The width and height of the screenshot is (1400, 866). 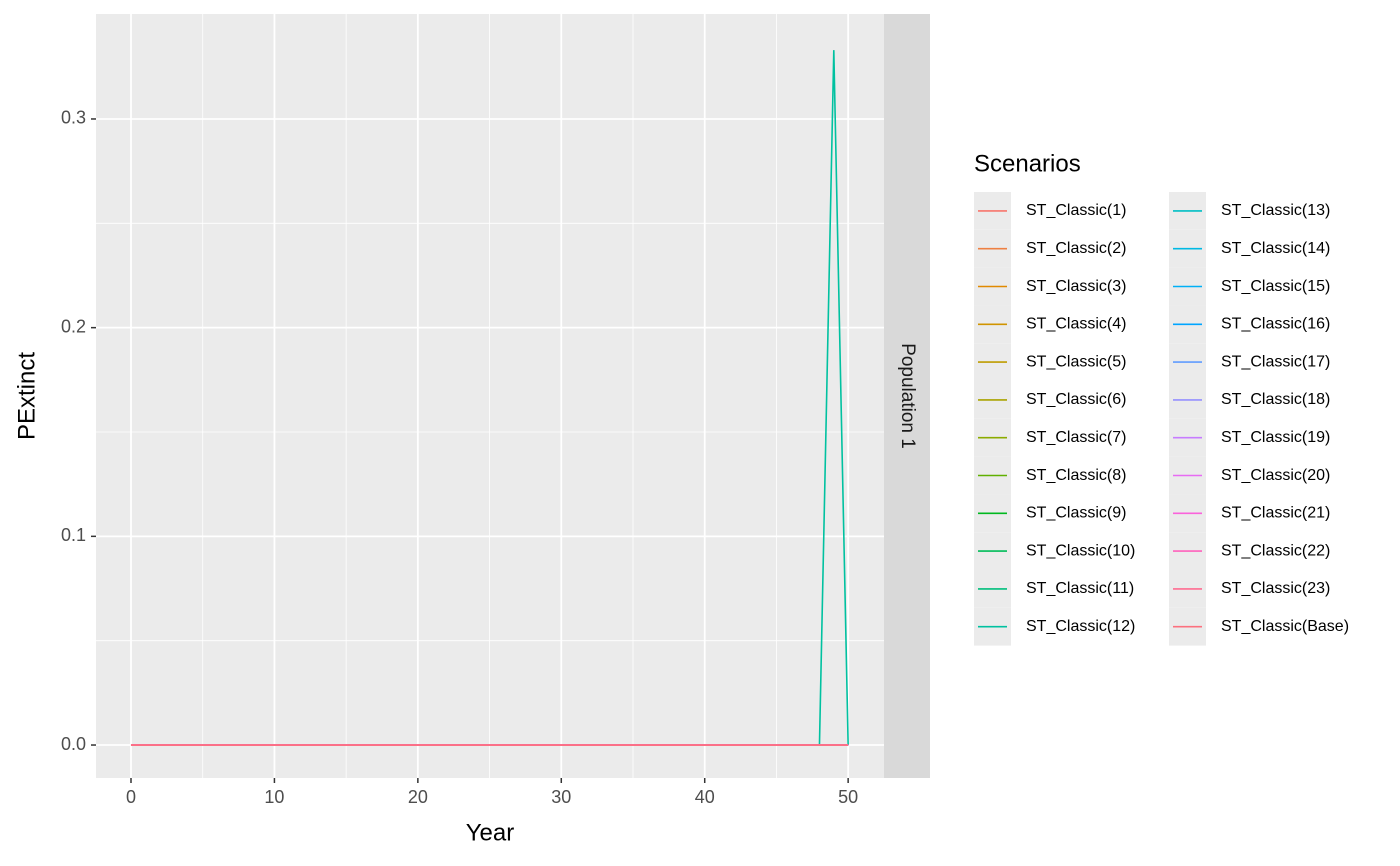 I want to click on y-axis-title: PExtinct, so click(x=26, y=396).